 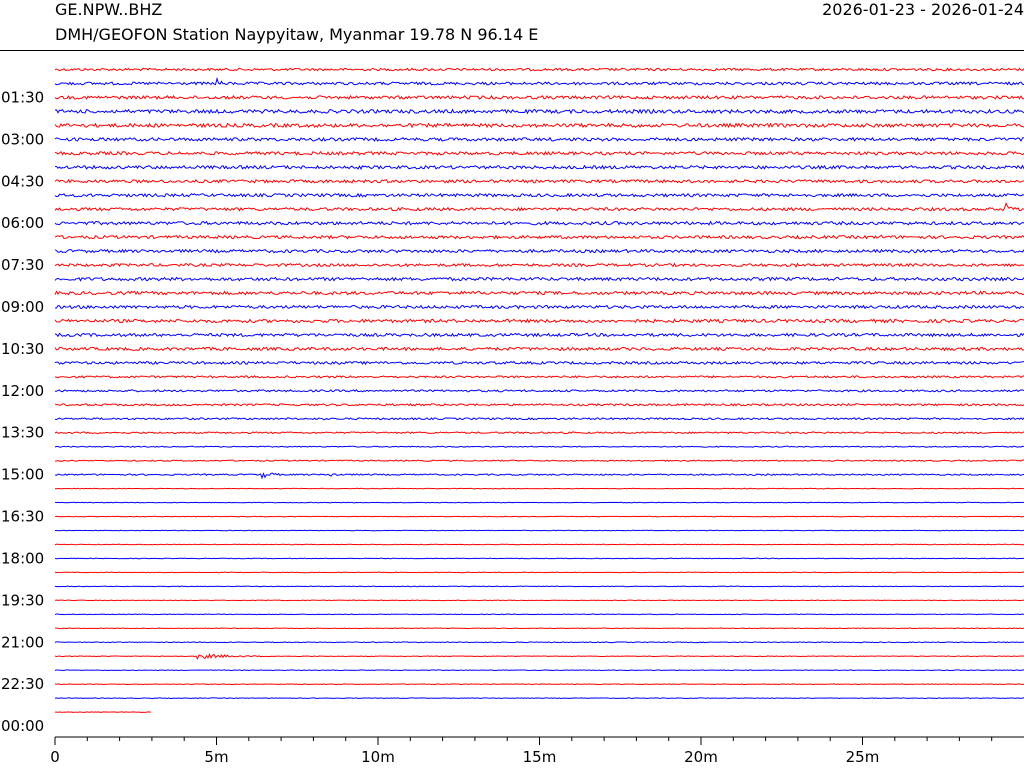 I want to click on x-tick-label: 15m, so click(x=540, y=757).